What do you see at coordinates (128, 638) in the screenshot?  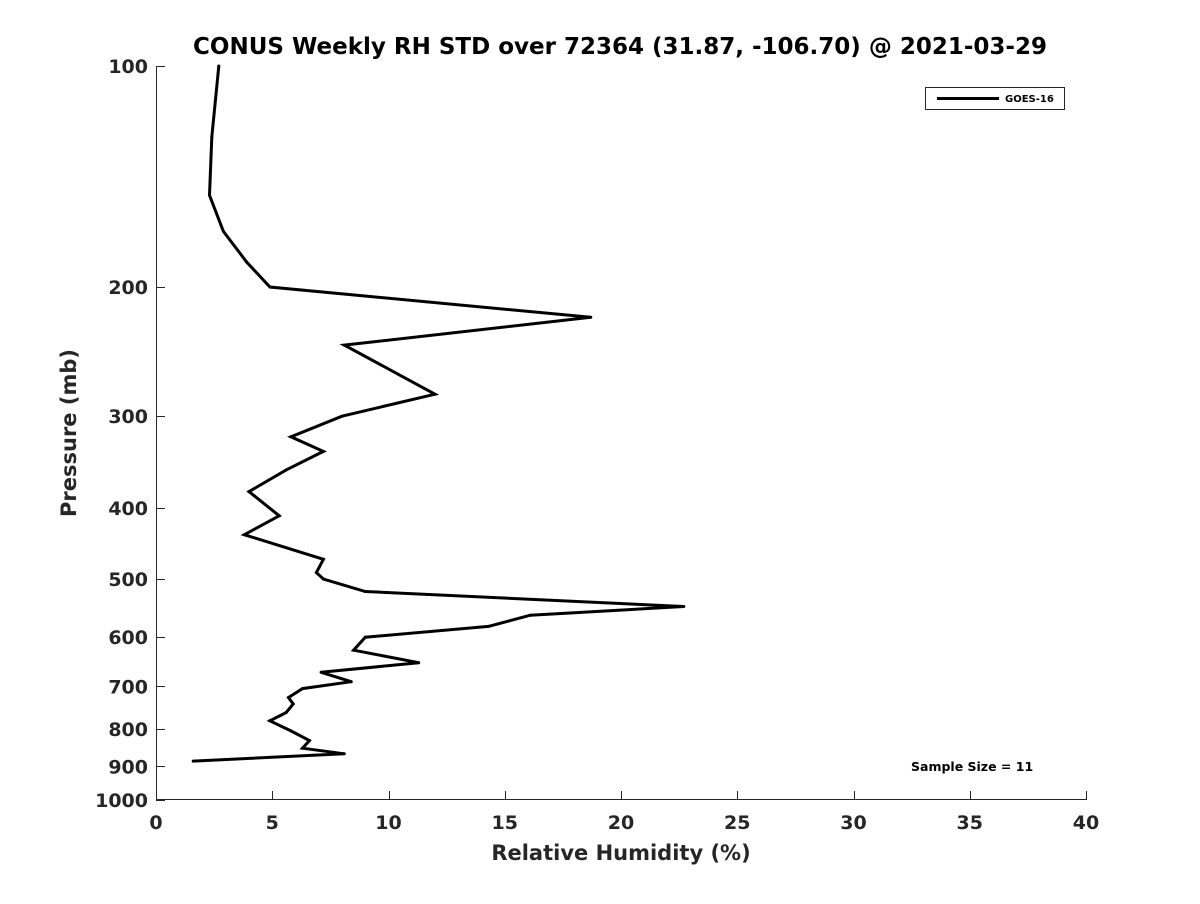 I see `y-tick-label: 600` at bounding box center [128, 638].